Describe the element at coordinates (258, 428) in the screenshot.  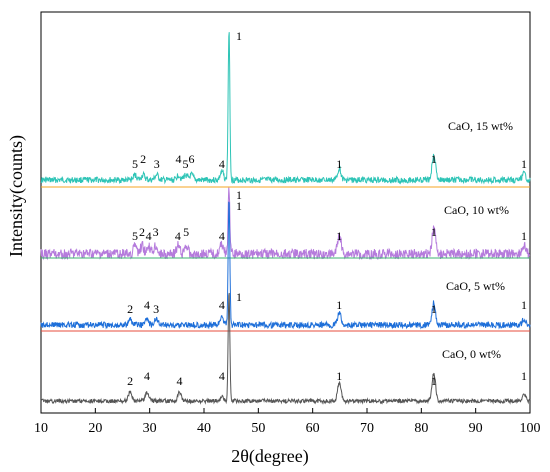
I see `x-tick-label: 50` at that location.